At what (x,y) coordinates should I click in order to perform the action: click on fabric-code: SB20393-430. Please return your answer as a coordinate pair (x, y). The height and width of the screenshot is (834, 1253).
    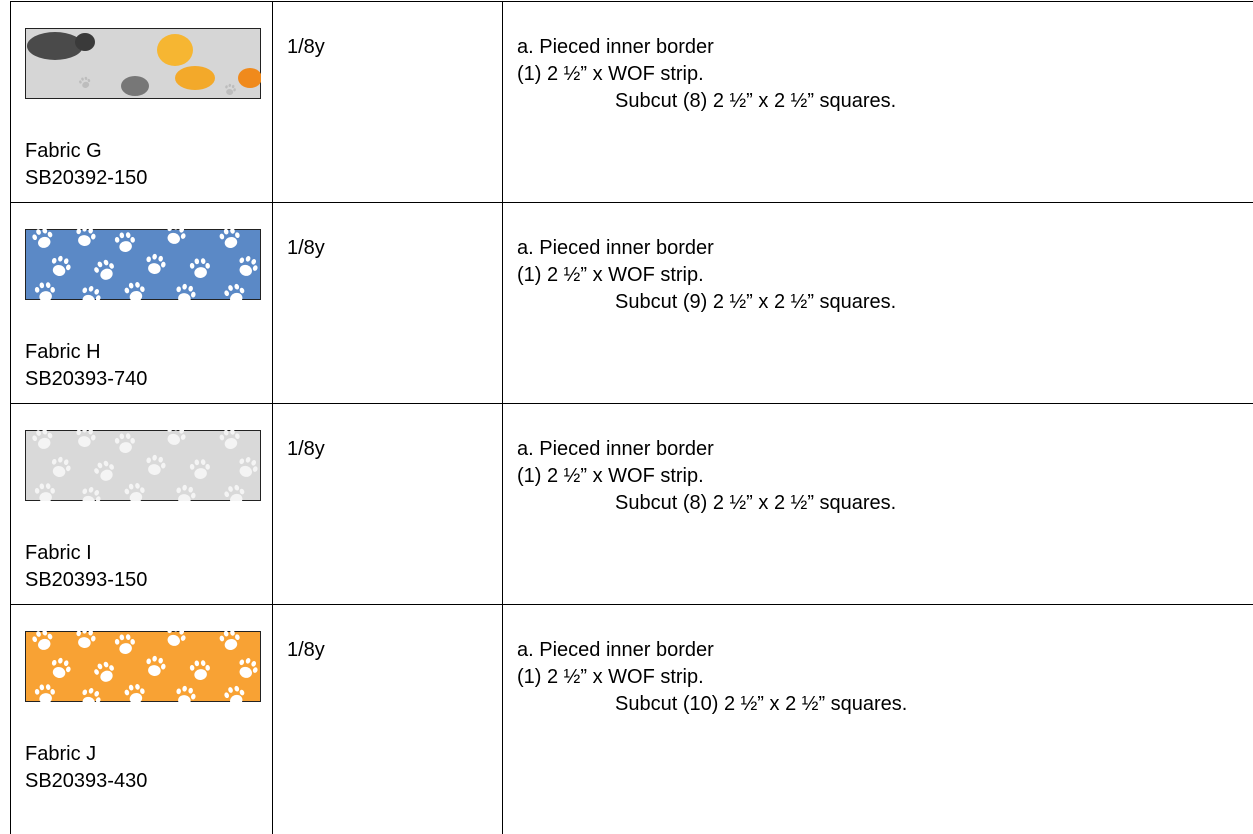
    Looking at the image, I should click on (86, 781).